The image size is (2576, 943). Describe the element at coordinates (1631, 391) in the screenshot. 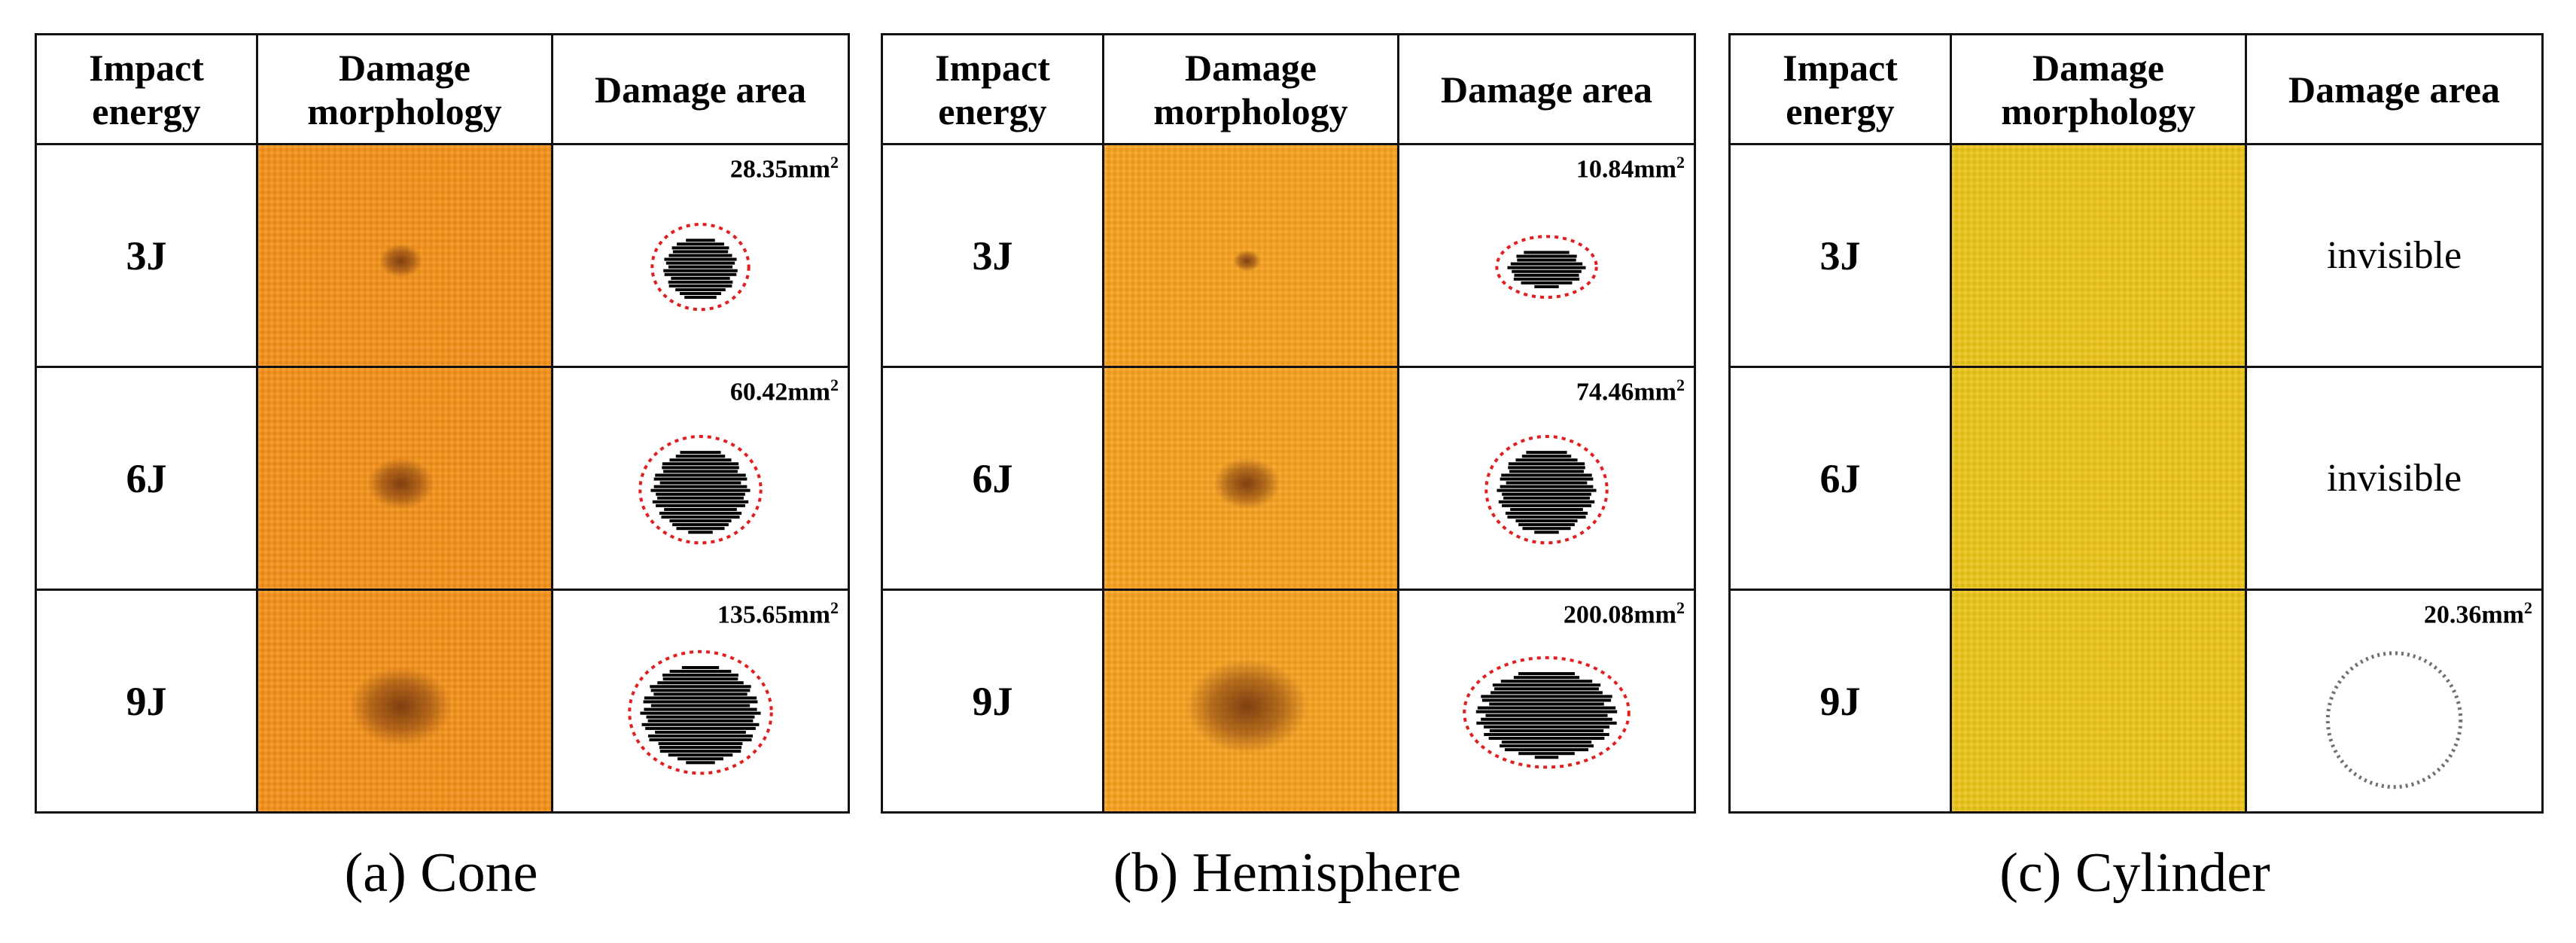

I see `area-value: 74.46mm2` at that location.